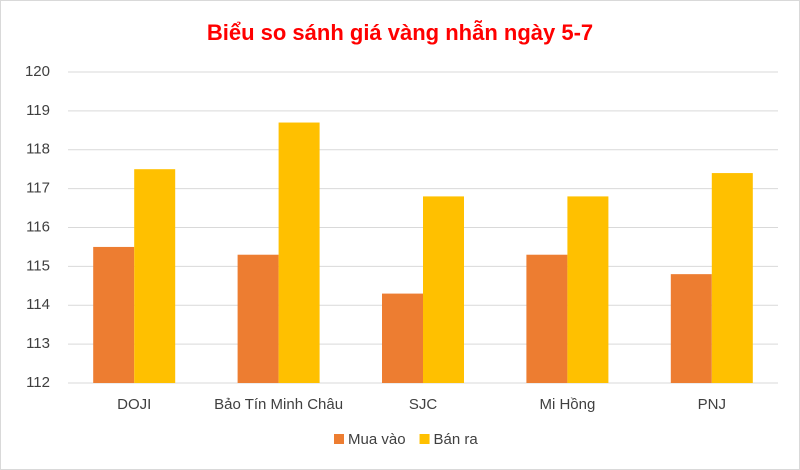 The height and width of the screenshot is (470, 800). Describe the element at coordinates (38, 188) in the screenshot. I see `y-tick-label: 117` at that location.